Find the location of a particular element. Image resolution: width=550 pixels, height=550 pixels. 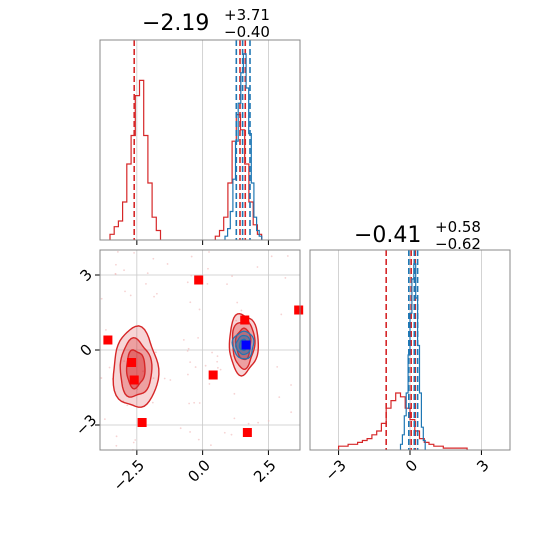

title-param-2-lower: −0.62 is located at coordinates (458, 244).